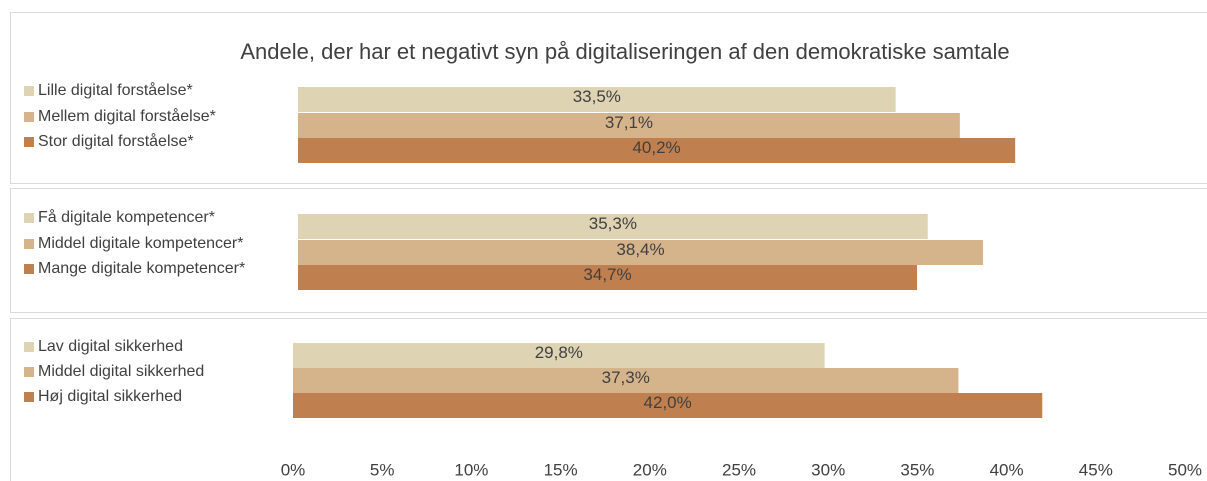 The image size is (1207, 481). What do you see at coordinates (828, 469) in the screenshot?
I see `x-tick-label: 30%` at bounding box center [828, 469].